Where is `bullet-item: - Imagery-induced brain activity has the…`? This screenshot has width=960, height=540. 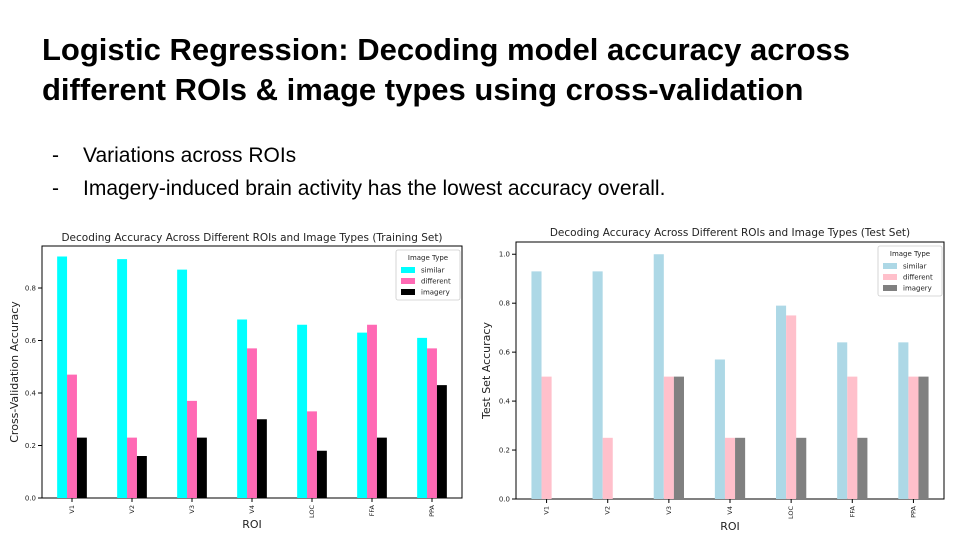
bullet-item: - Imagery-induced brain activity has the… is located at coordinates (358, 188).